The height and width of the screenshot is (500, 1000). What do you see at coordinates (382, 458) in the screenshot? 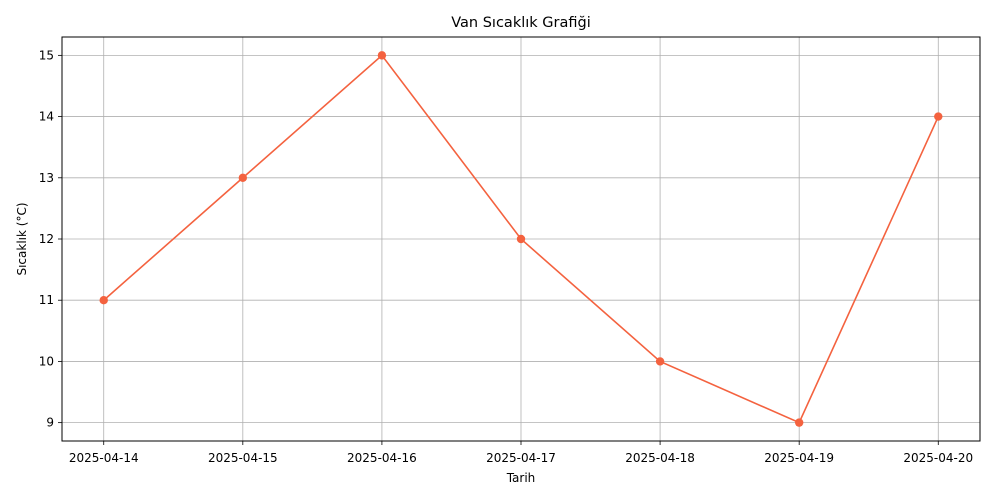
I see `x-tick-label: 2025-04-16` at bounding box center [382, 458].